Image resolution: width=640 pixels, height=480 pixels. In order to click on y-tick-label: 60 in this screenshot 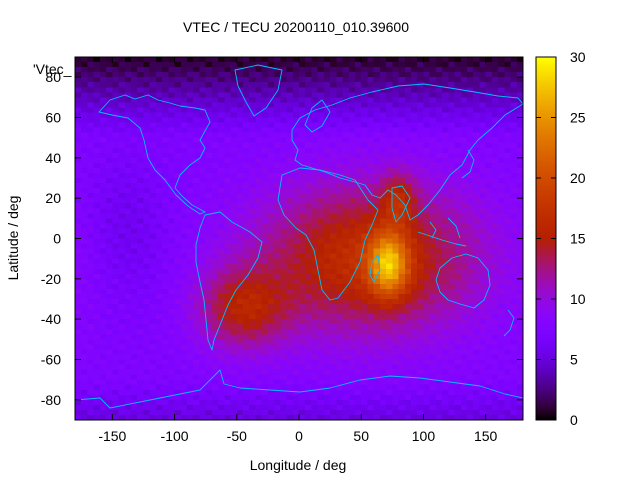, I will do `click(53, 118)`.